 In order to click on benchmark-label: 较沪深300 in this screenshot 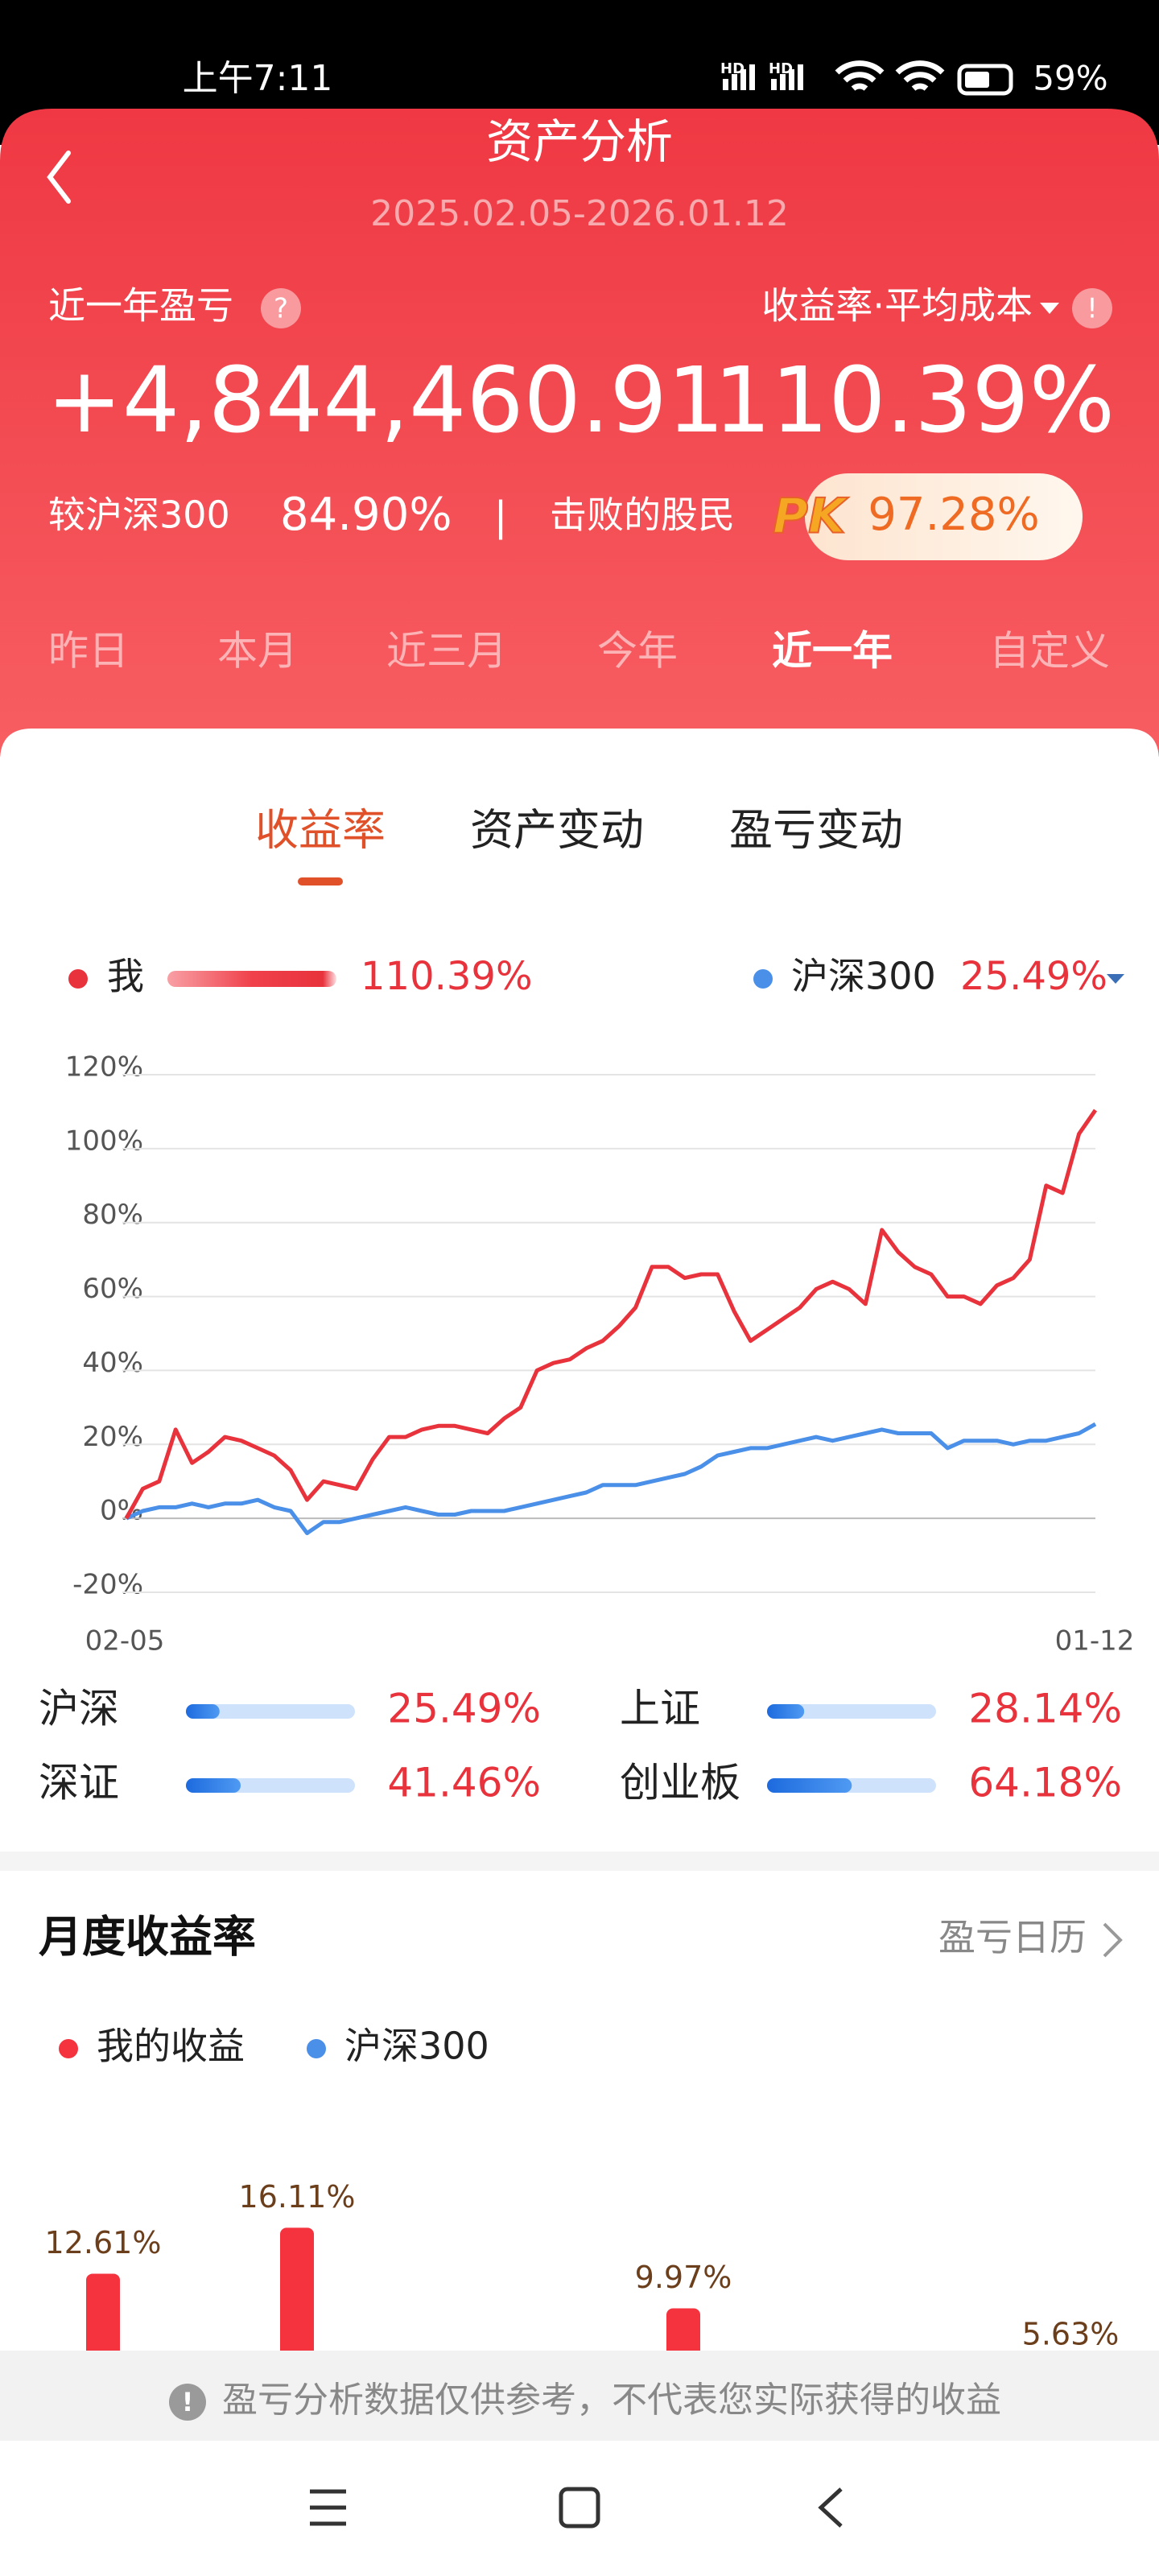, I will do `click(139, 515)`.